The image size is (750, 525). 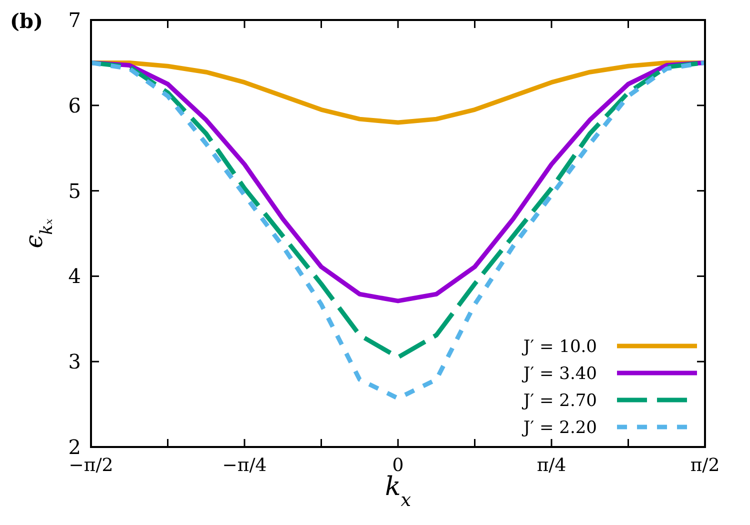 I want to click on y-tick-label: 5, so click(x=74, y=190).